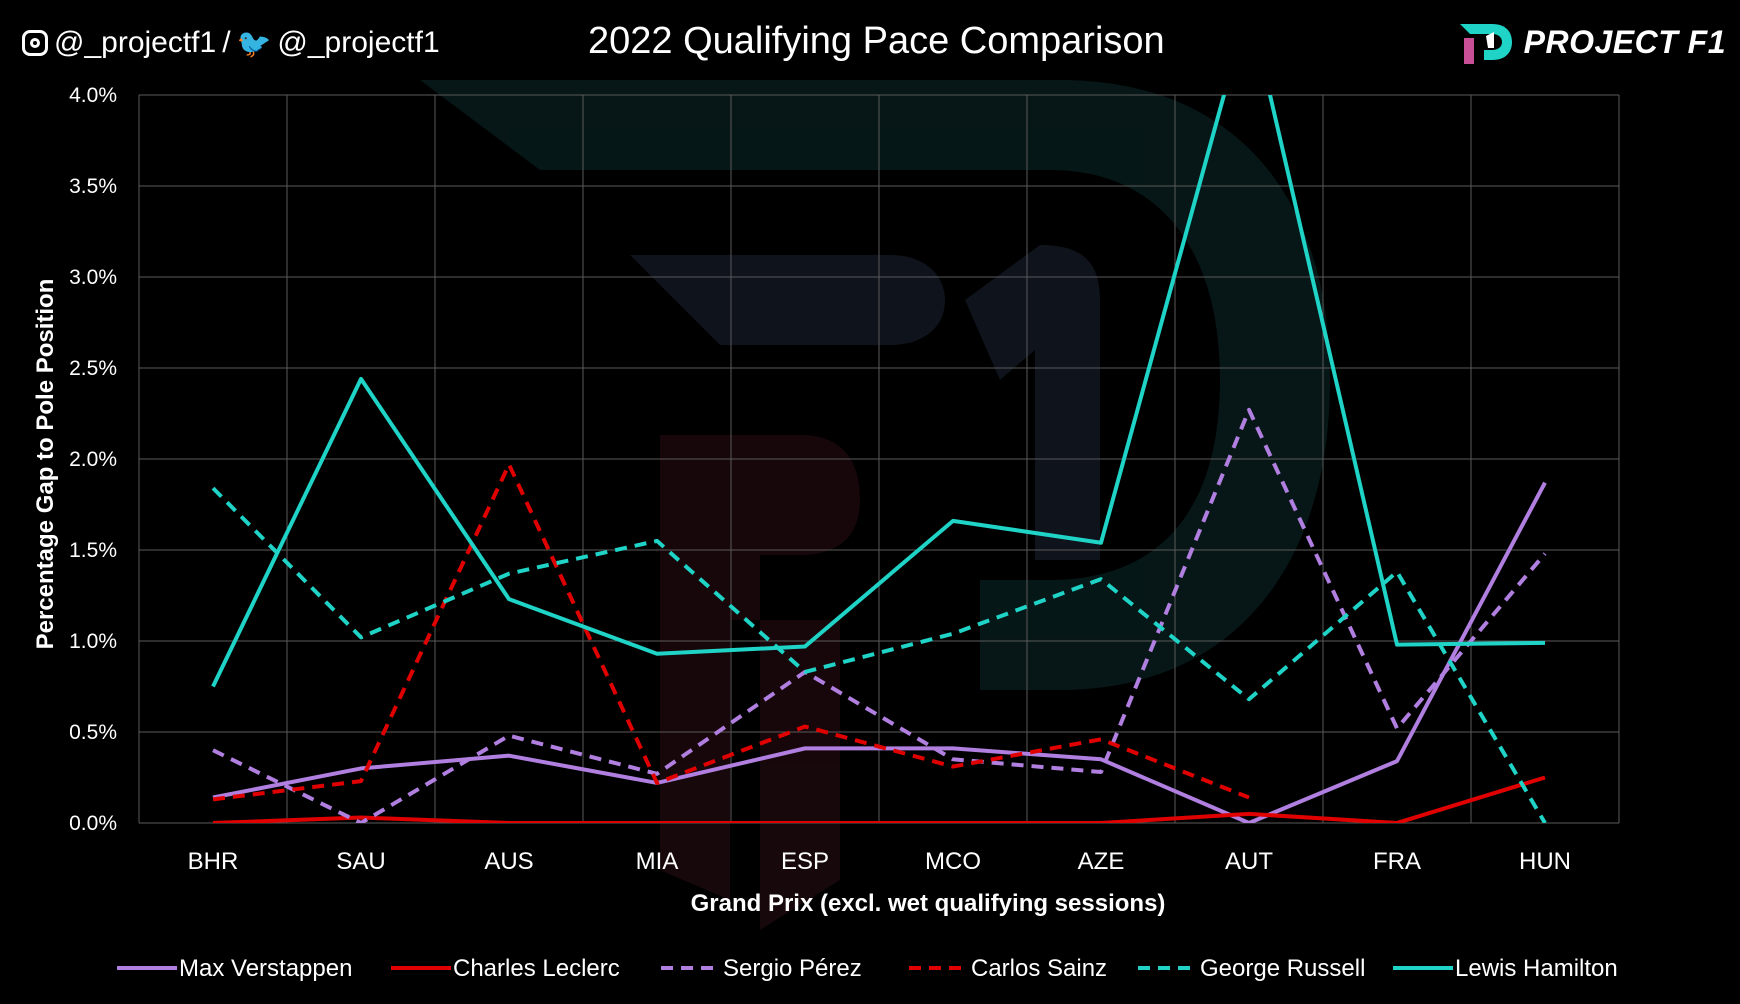  What do you see at coordinates (1397, 861) in the screenshot?
I see `x-tick-label: FRA` at bounding box center [1397, 861].